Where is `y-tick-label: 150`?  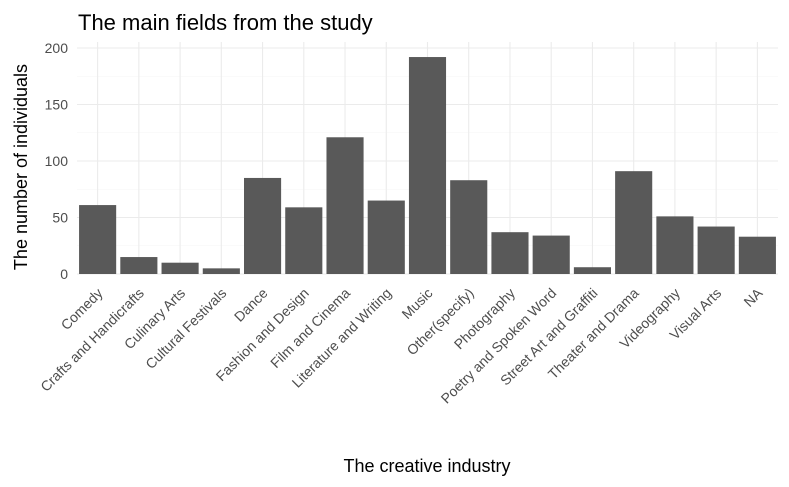
y-tick-label: 150 is located at coordinates (57, 105).